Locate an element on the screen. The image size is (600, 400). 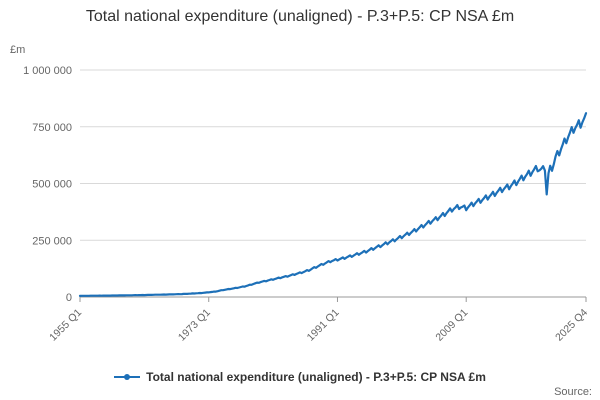
source-label: Source: is located at coordinates (573, 392).